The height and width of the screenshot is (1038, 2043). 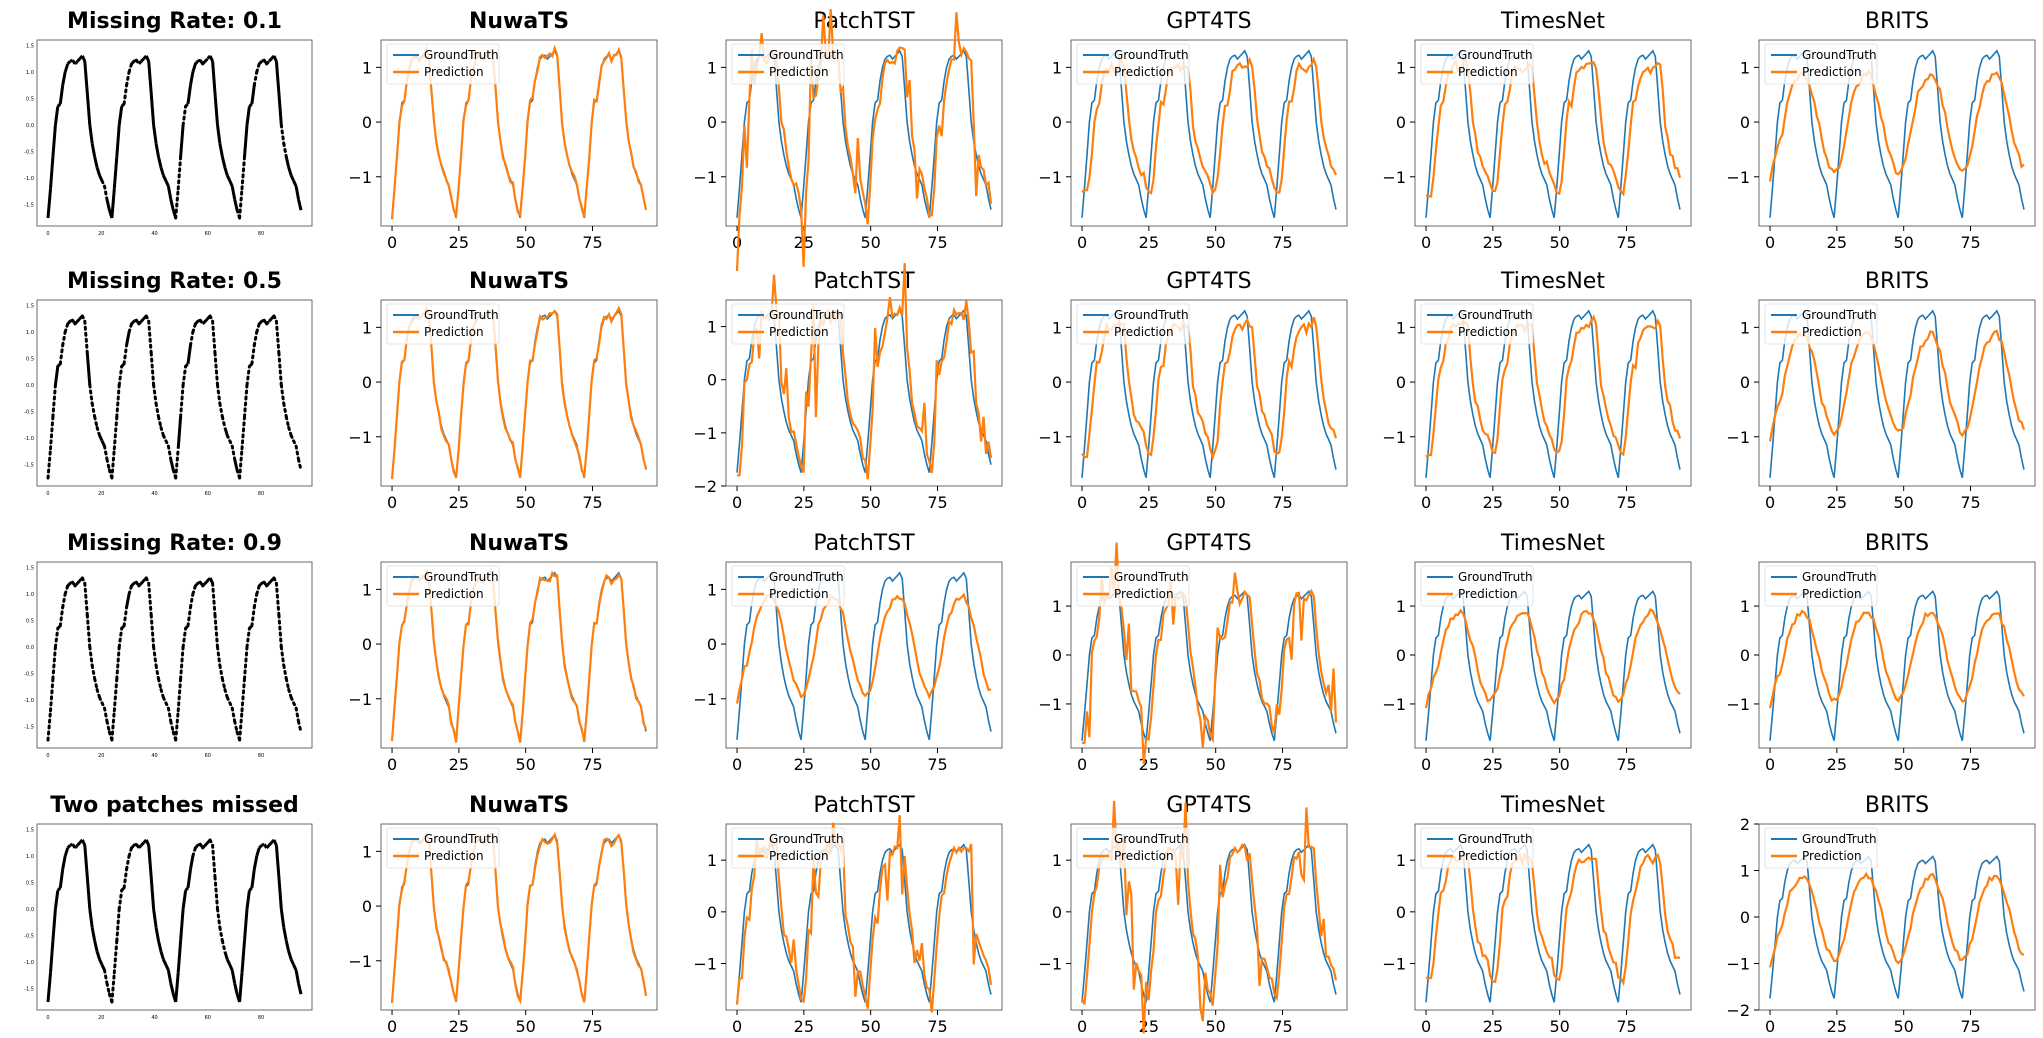 I want to click on y-tick-label: −2, so click(x=1738, y=1010).